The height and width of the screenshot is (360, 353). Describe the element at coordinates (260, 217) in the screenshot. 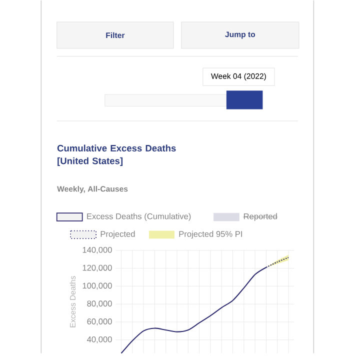

I see `legend-label: Reported` at that location.